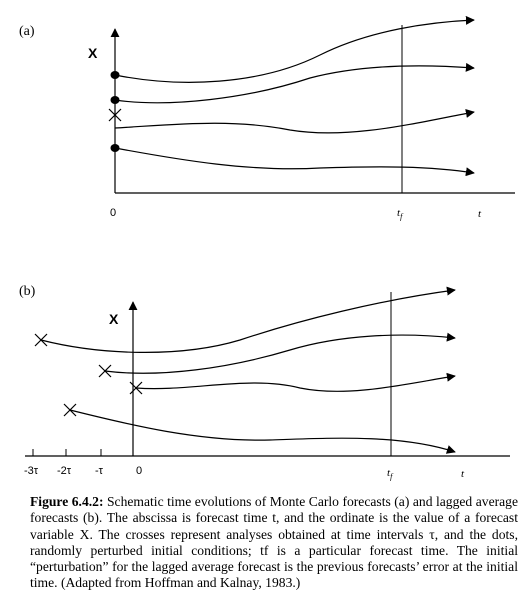 The width and height of the screenshot is (530, 601). What do you see at coordinates (93, 53) in the screenshot?
I see `panel-a-y-label: X` at bounding box center [93, 53].